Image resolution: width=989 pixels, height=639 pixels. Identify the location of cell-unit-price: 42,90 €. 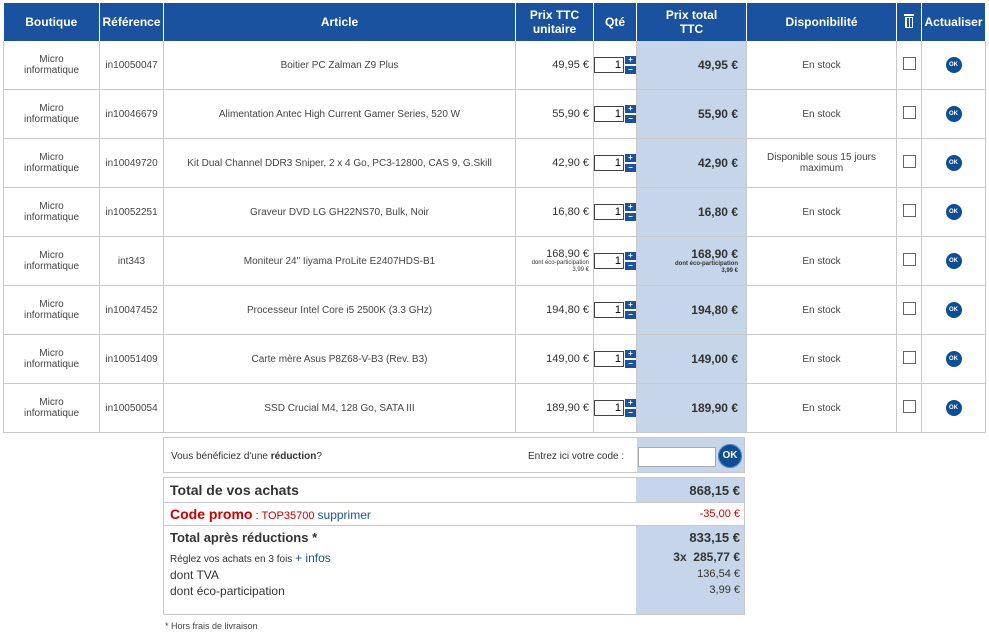
(554, 163).